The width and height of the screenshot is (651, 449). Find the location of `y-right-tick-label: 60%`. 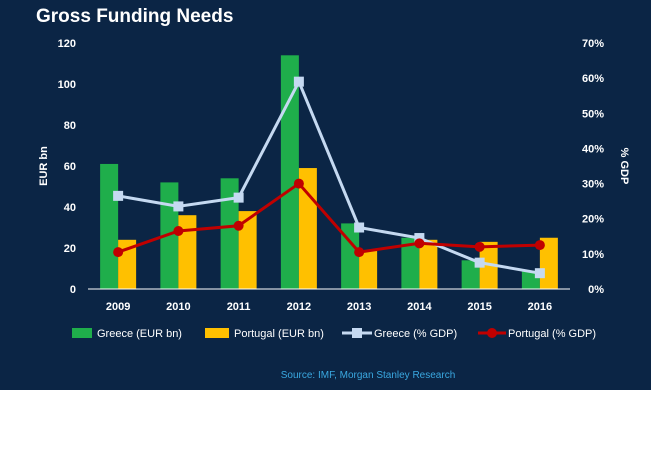

y-right-tick-label: 60% is located at coordinates (593, 79).